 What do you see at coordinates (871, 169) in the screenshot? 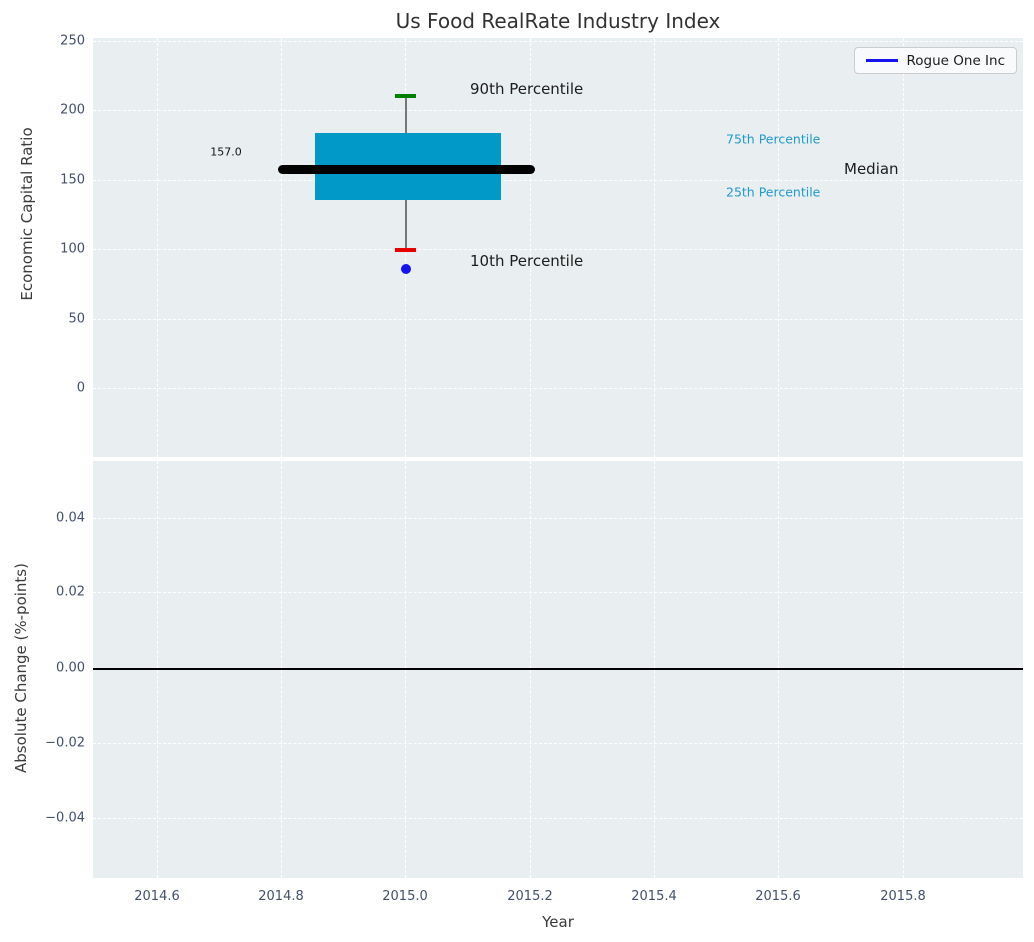
I see `median-annotation: Median` at bounding box center [871, 169].